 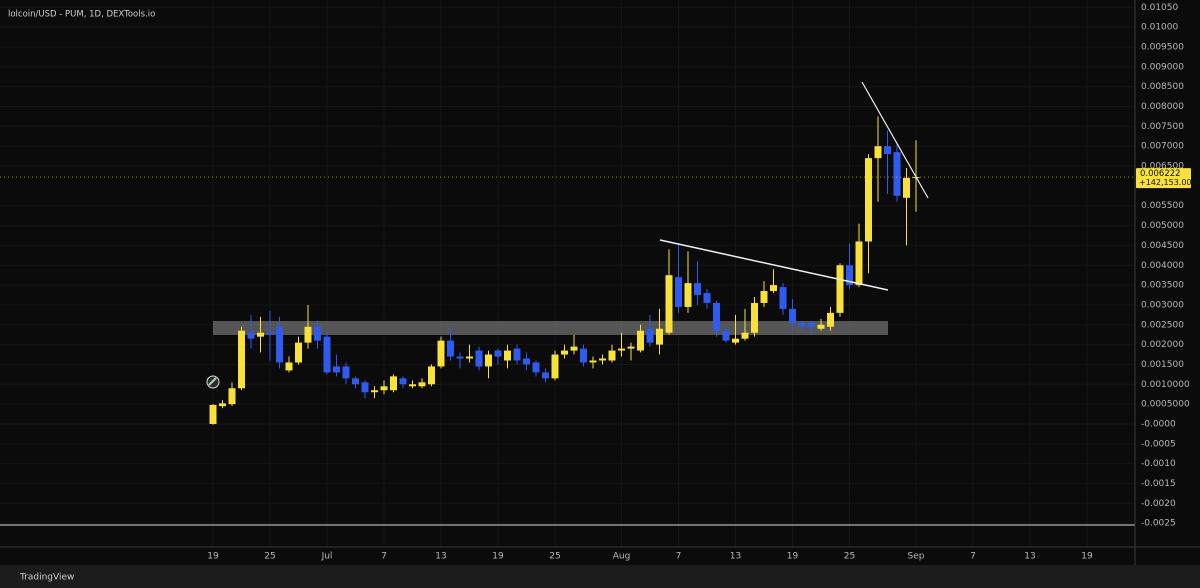 I want to click on y-tick-label: 0.005000, so click(x=1162, y=226).